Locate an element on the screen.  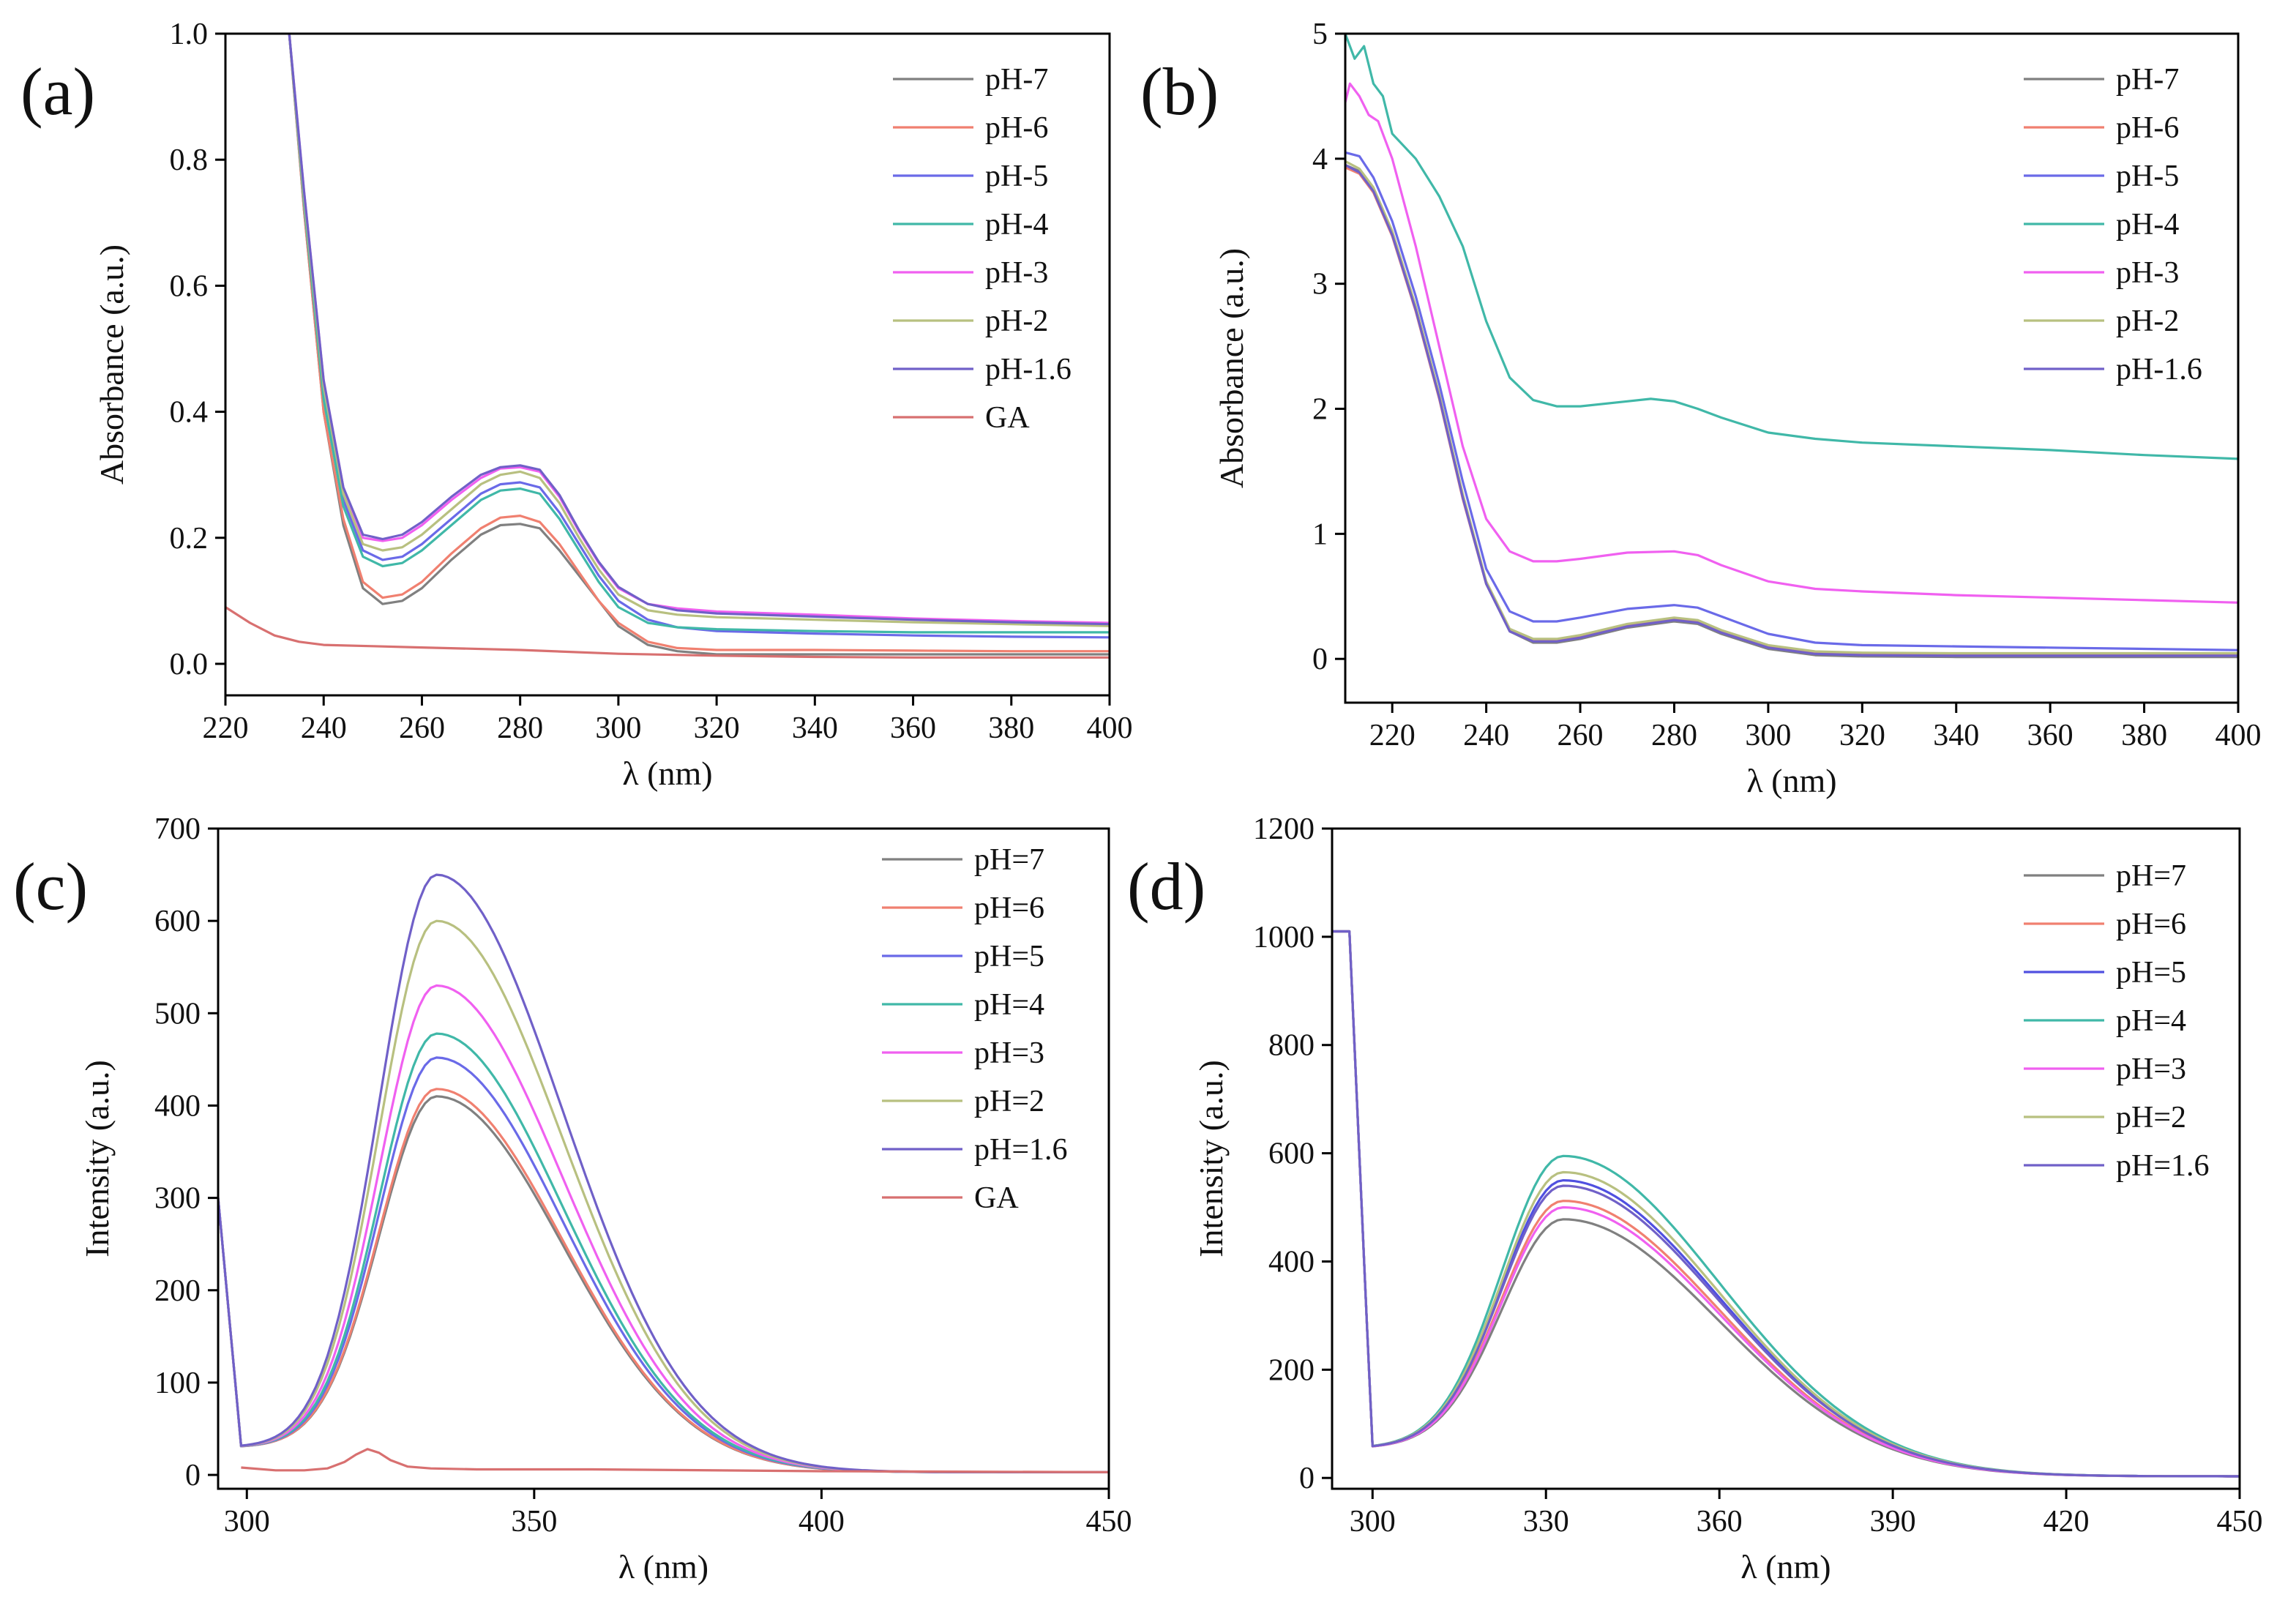
y-tick-label: 3 is located at coordinates (1320, 285).